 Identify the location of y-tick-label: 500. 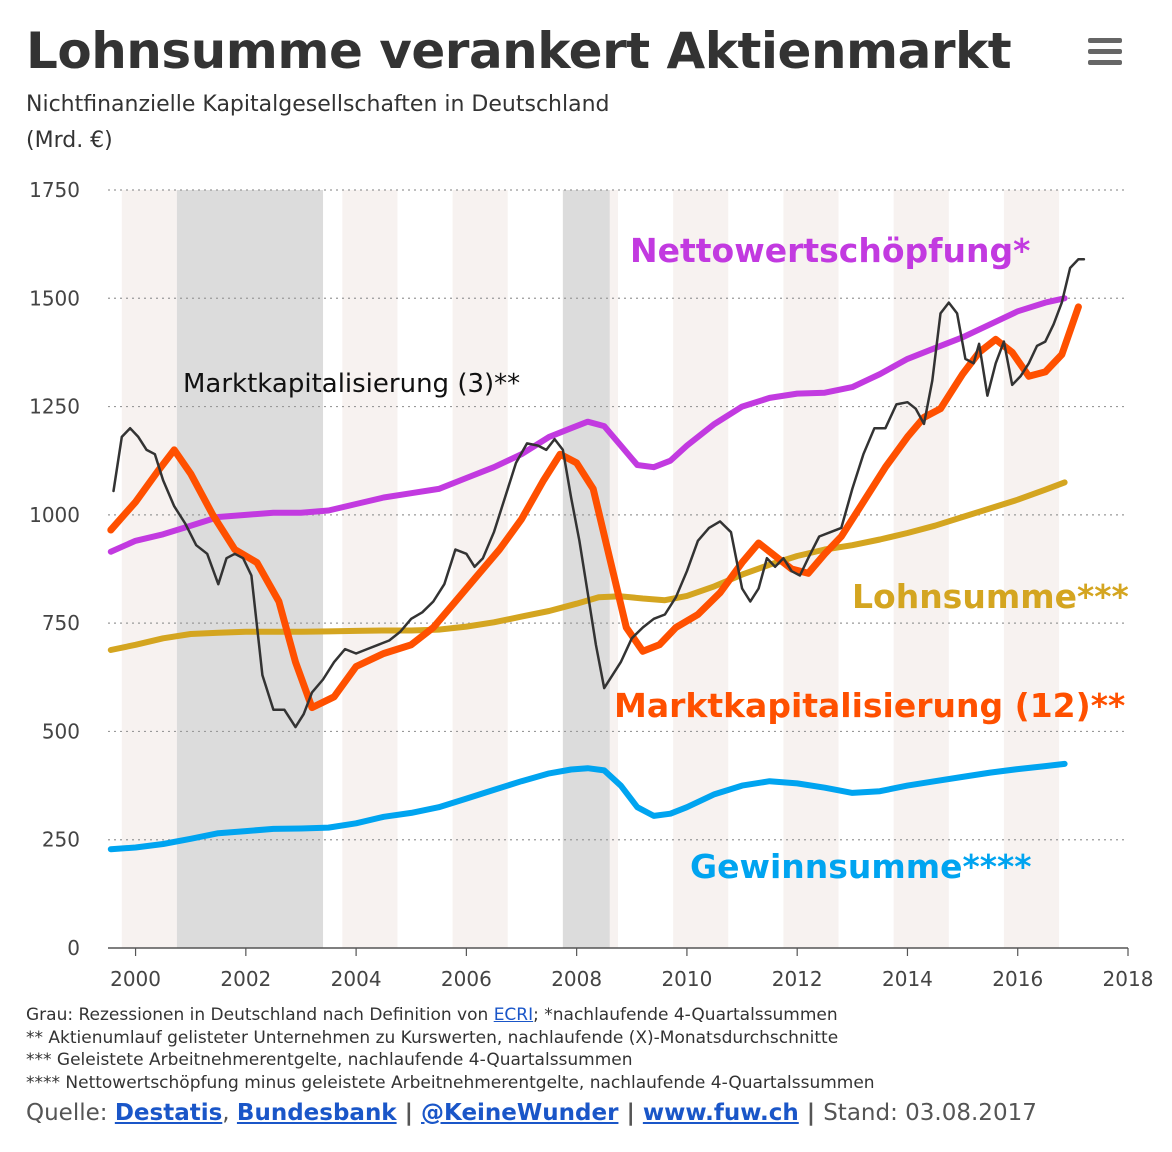
(61, 731).